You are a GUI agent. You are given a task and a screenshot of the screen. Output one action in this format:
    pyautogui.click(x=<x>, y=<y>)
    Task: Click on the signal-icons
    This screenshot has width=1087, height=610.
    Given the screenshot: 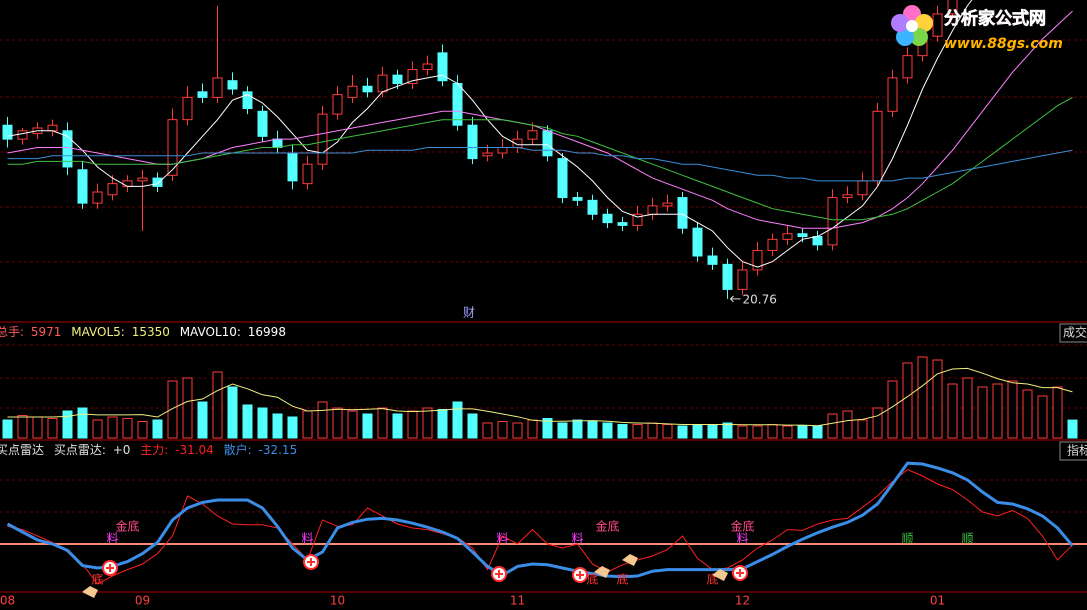 What is the action you would take?
    pyautogui.click(x=415, y=576)
    